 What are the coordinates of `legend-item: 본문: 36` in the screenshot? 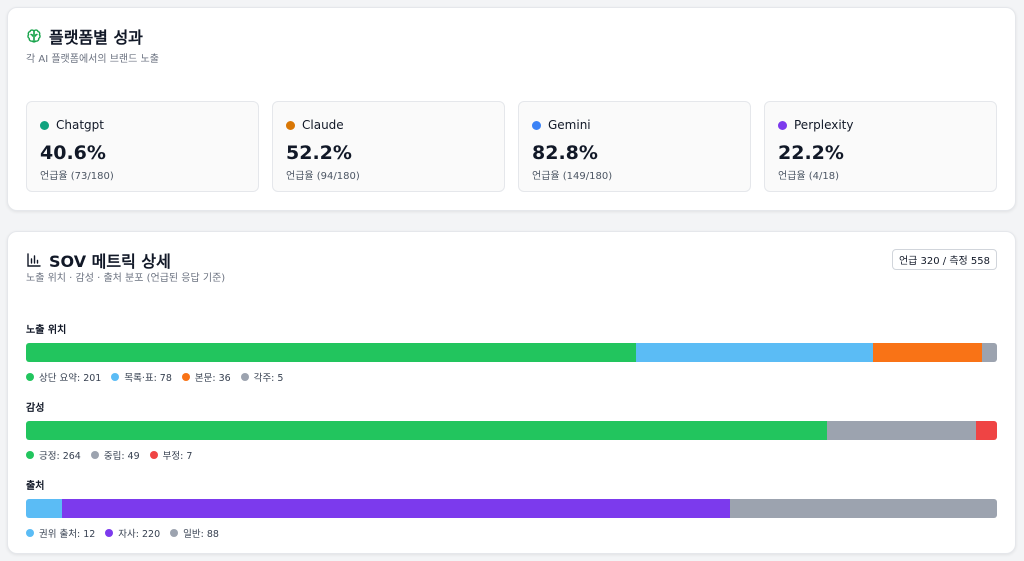 It's located at (206, 377).